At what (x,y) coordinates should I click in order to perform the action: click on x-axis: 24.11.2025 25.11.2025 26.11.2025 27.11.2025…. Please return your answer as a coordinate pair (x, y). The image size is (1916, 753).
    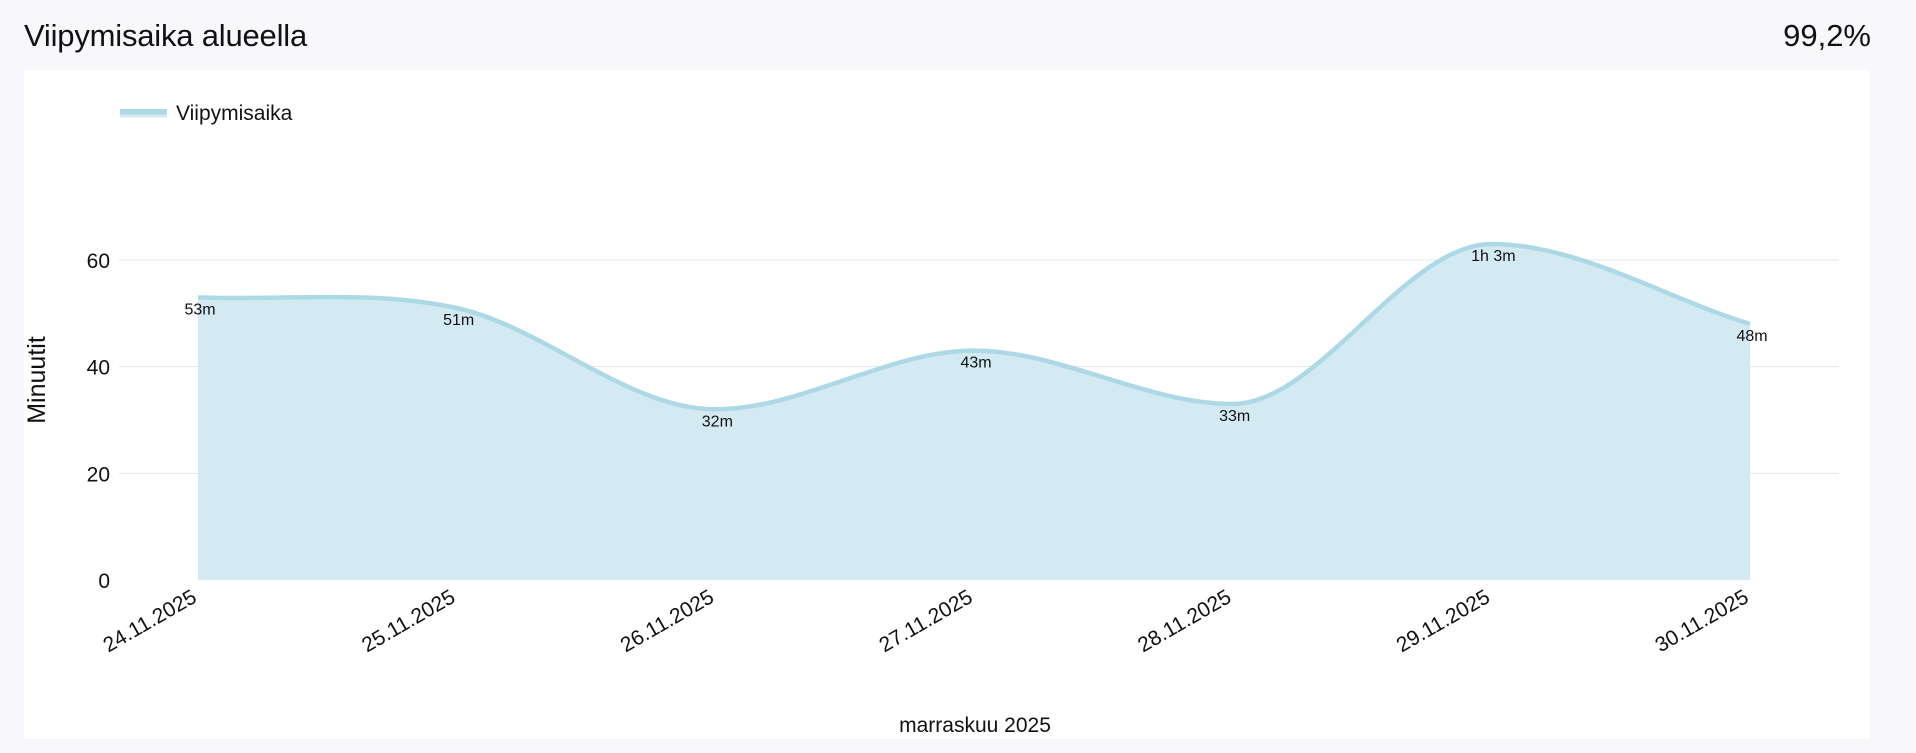
    Looking at the image, I should click on (925, 621).